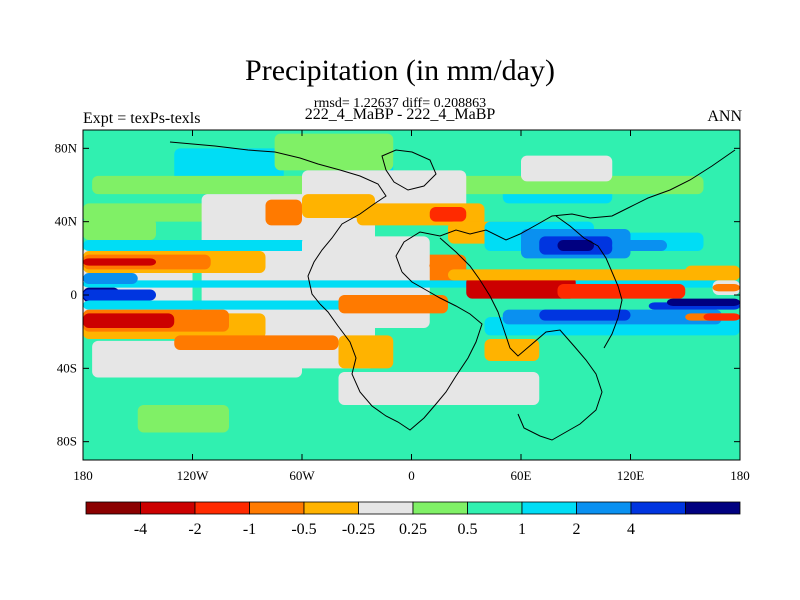  What do you see at coordinates (565, 211) in the screenshot?
I see `coastline-europe-asia` at bounding box center [565, 211].